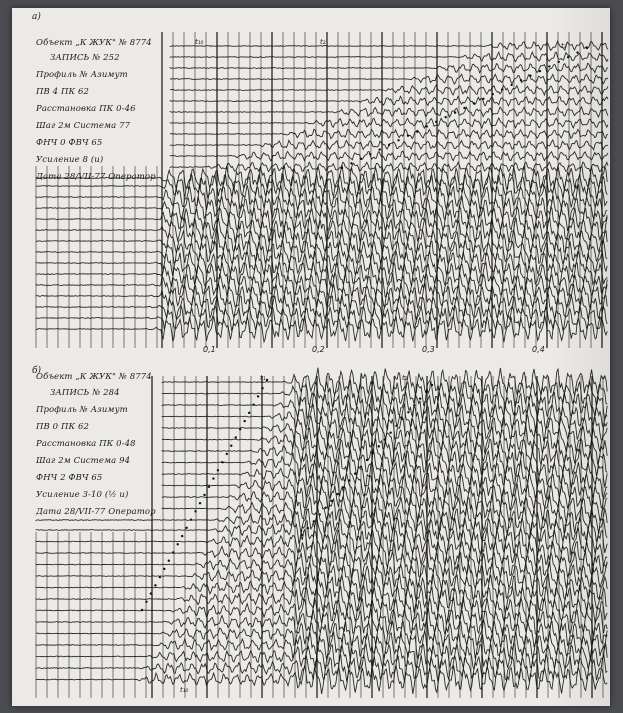  Describe the element at coordinates (70, 160) in the screenshot. I see `header-gain: Усиление 8 (и)` at that location.